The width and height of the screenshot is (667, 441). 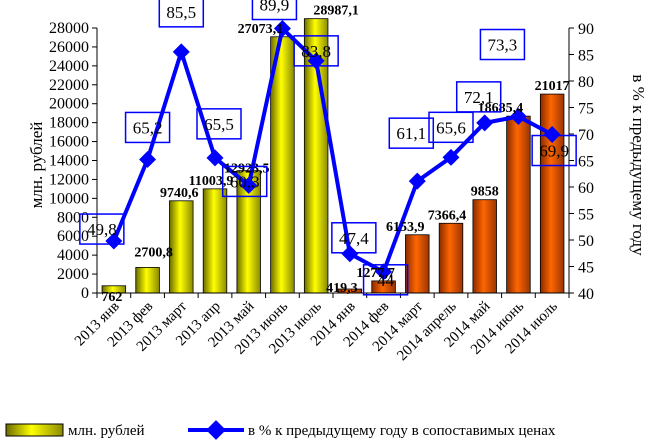 I want to click on percent-value-label: 60,3, so click(x=245, y=181).